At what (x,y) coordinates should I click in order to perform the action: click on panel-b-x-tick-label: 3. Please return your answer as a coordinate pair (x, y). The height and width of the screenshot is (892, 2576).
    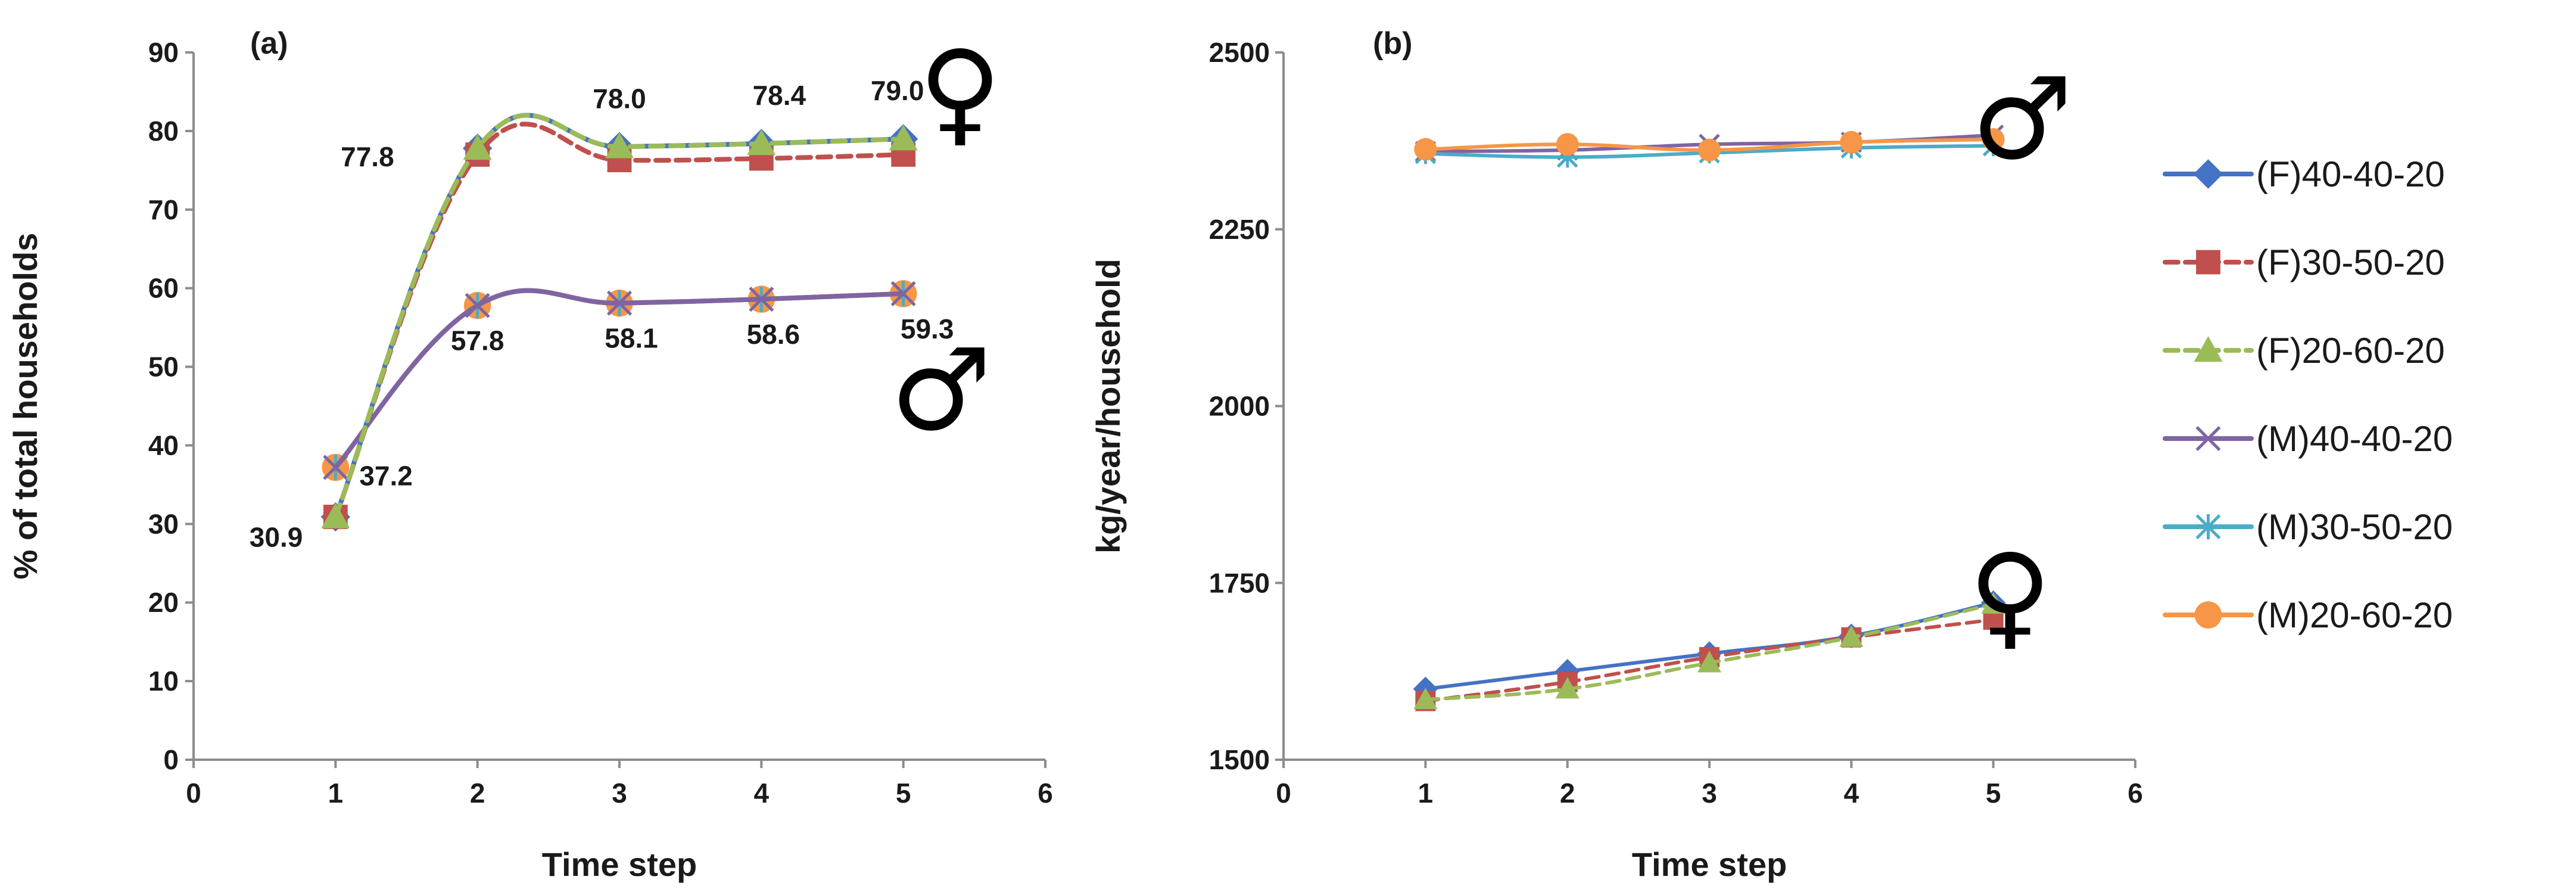
    Looking at the image, I should click on (1709, 793).